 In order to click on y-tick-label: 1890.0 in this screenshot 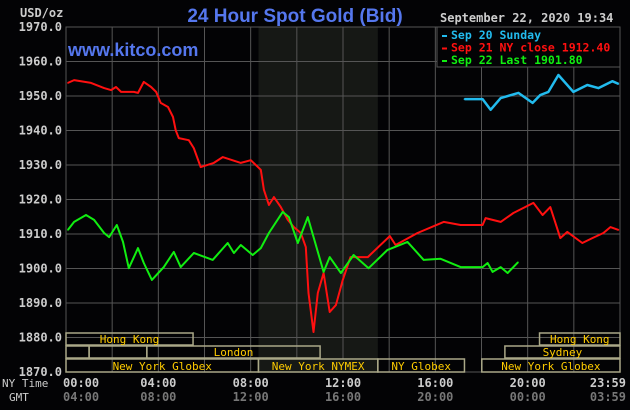, I will do `click(40, 303)`.